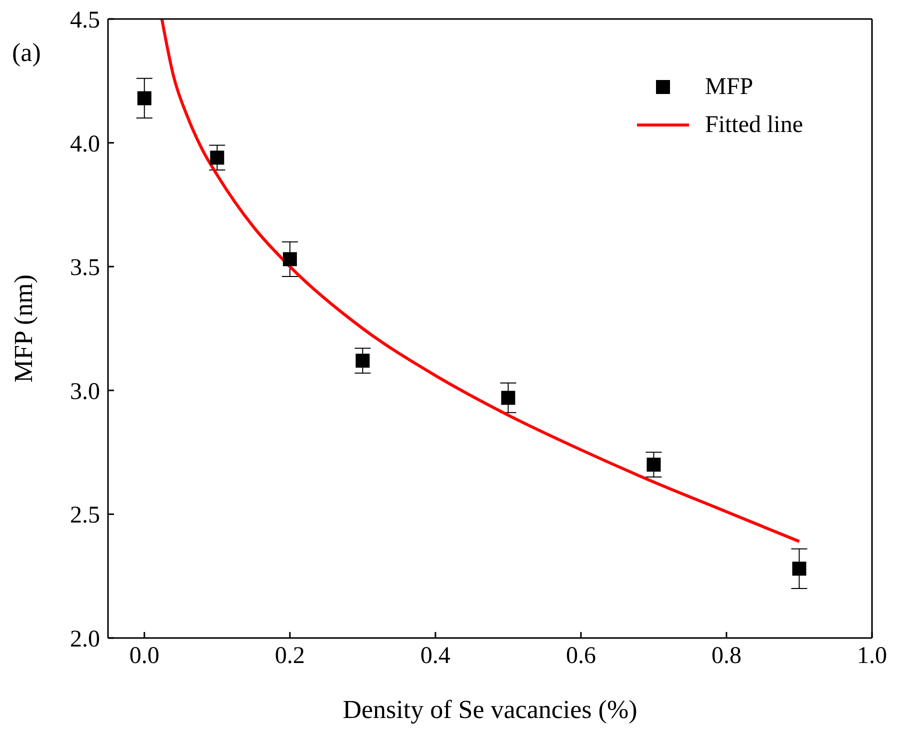 The image size is (911, 754). Describe the element at coordinates (85, 515) in the screenshot. I see `y-tick-label: 2.5` at that location.